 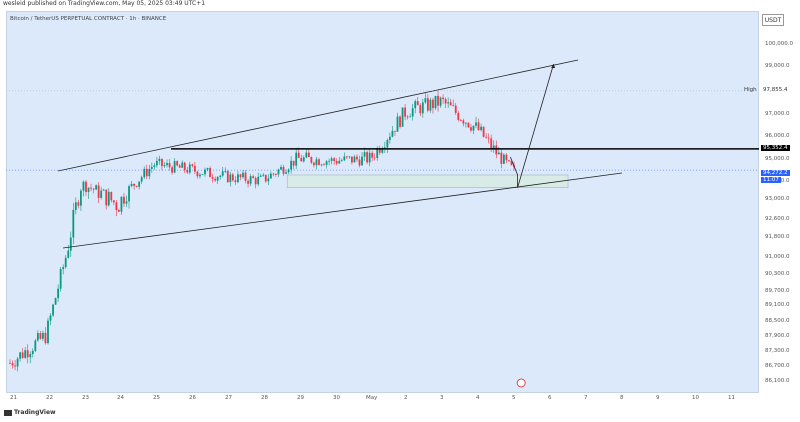 I want to click on time-tick: 7, so click(x=586, y=398).